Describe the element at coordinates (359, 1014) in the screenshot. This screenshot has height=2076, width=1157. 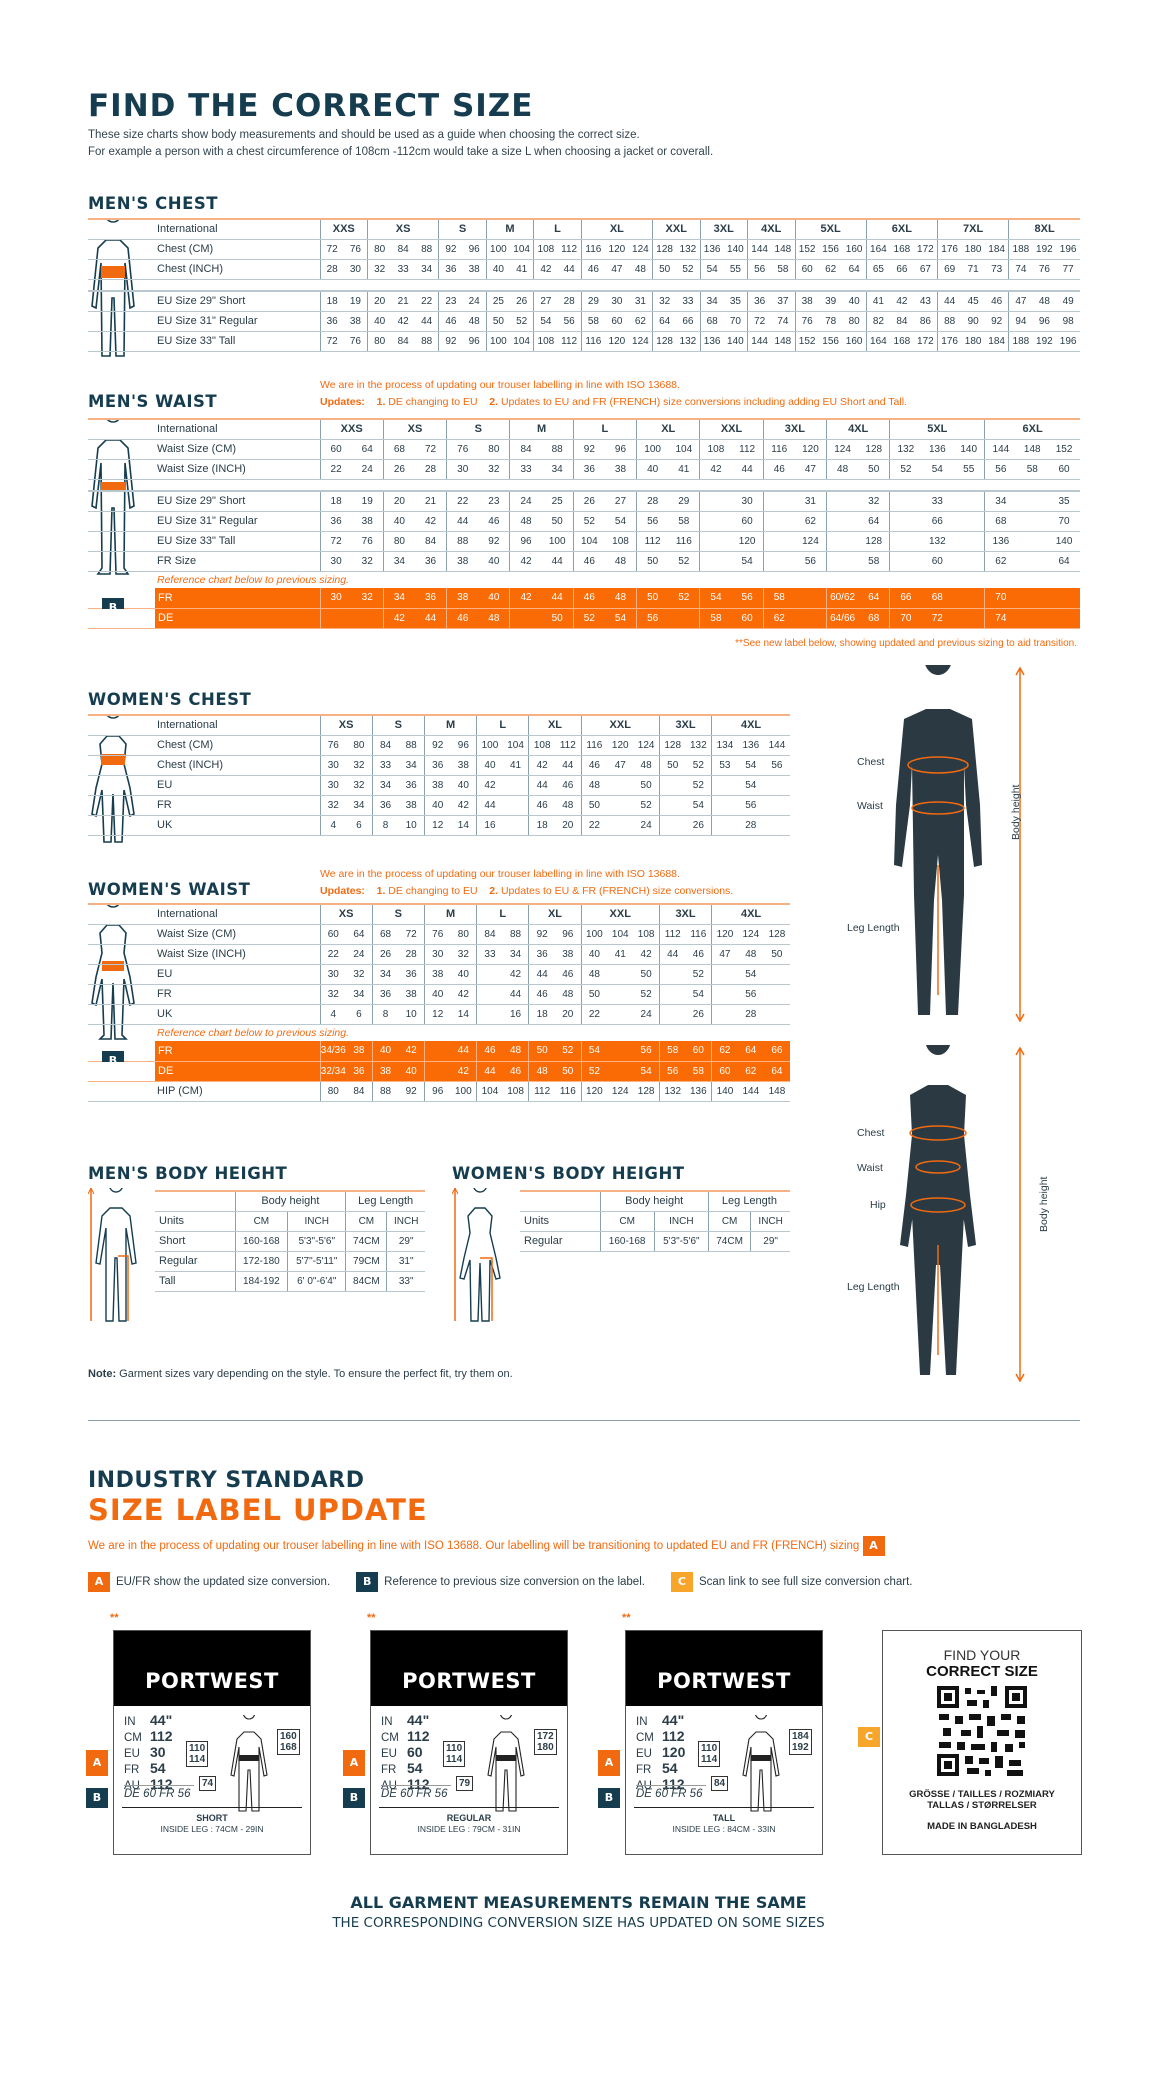
I see `cell: 6` at that location.